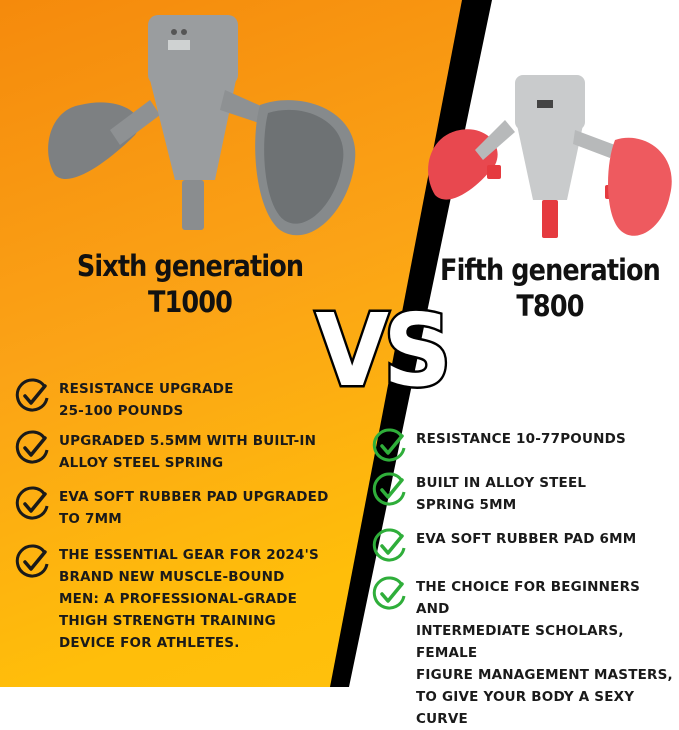 This screenshot has height=730, width=679. What do you see at coordinates (550, 156) in the screenshot?
I see `t800-device-image` at bounding box center [550, 156].